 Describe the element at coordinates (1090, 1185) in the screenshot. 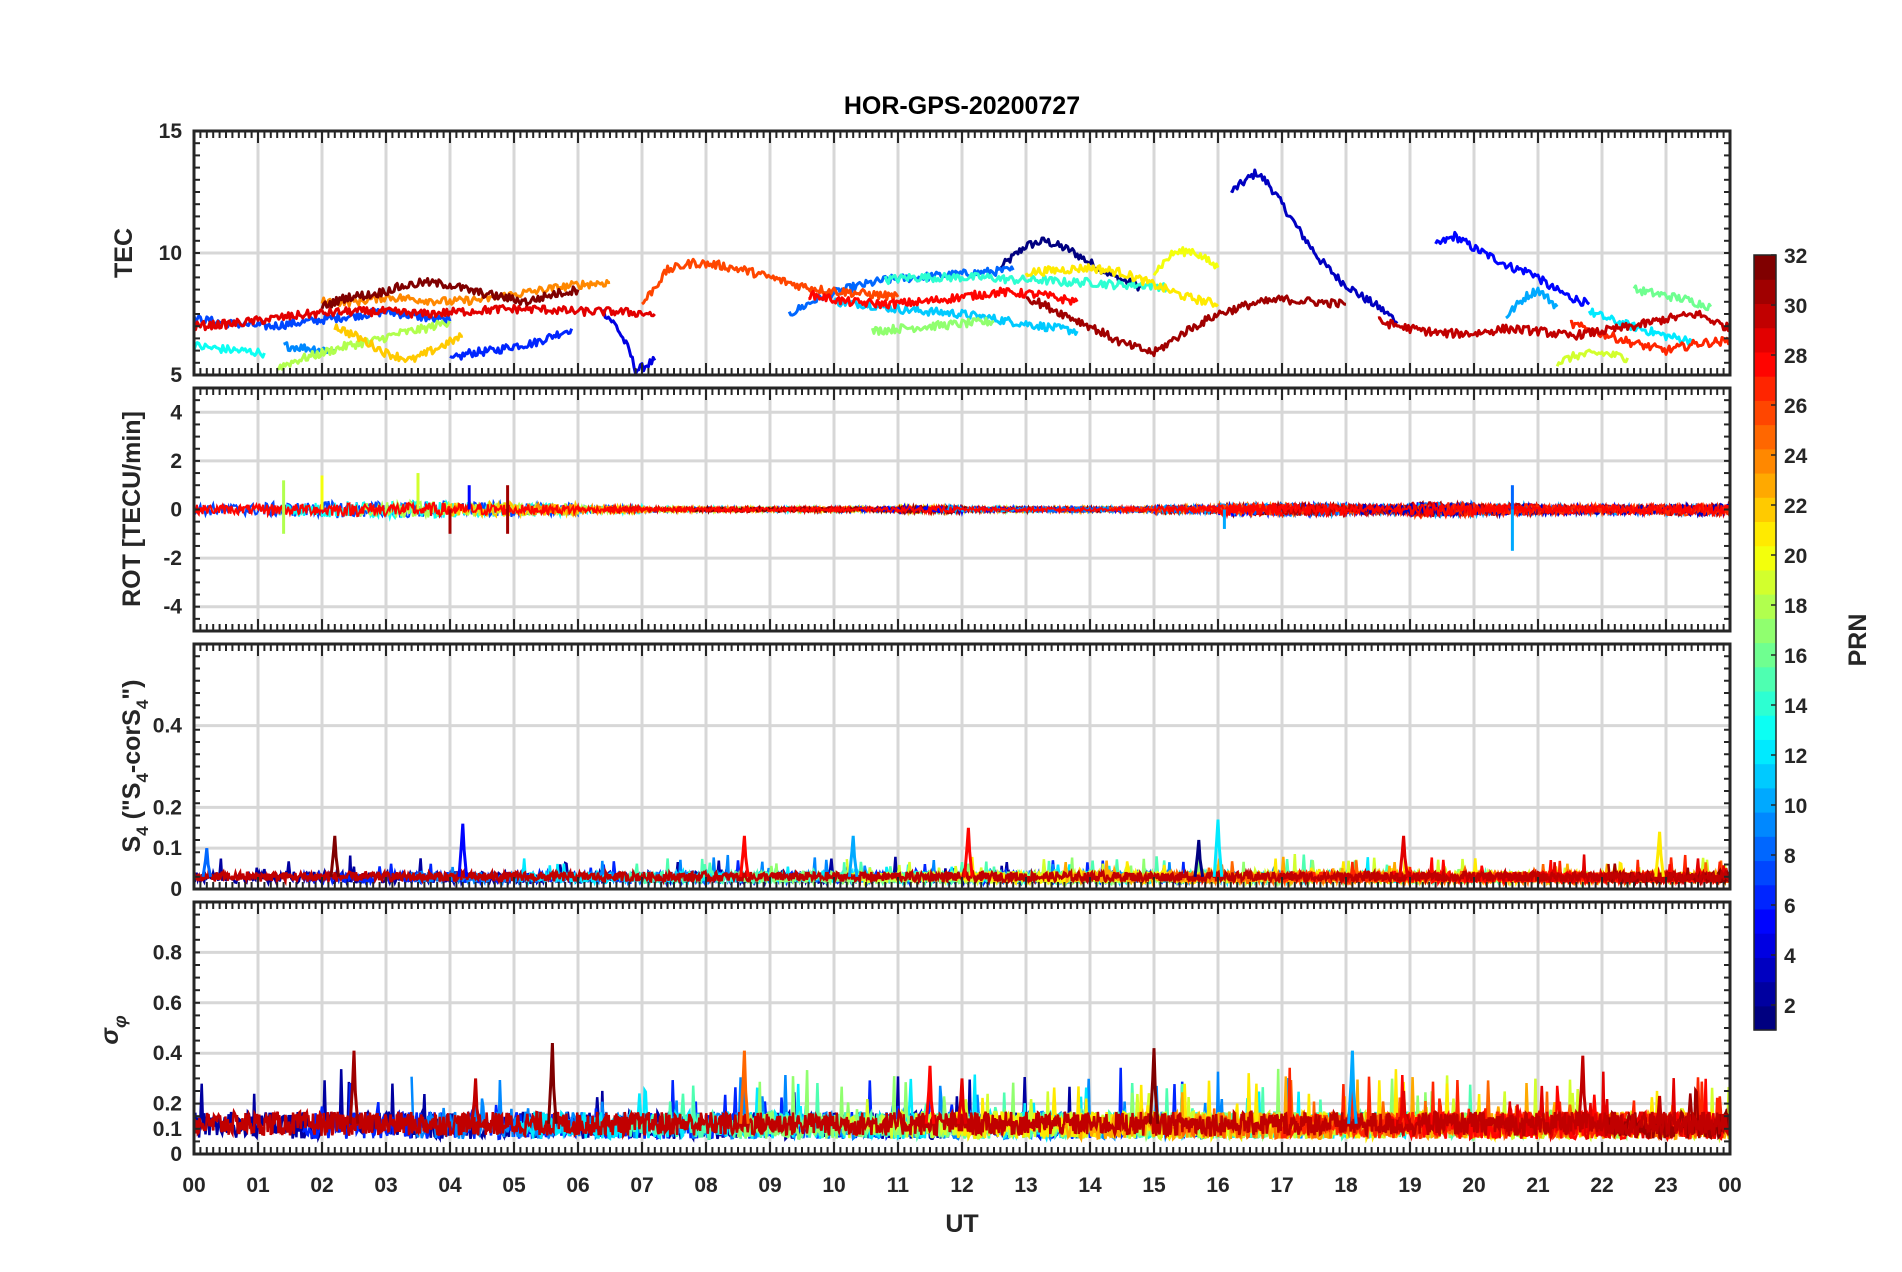

I see `x-tick-label: 14` at that location.